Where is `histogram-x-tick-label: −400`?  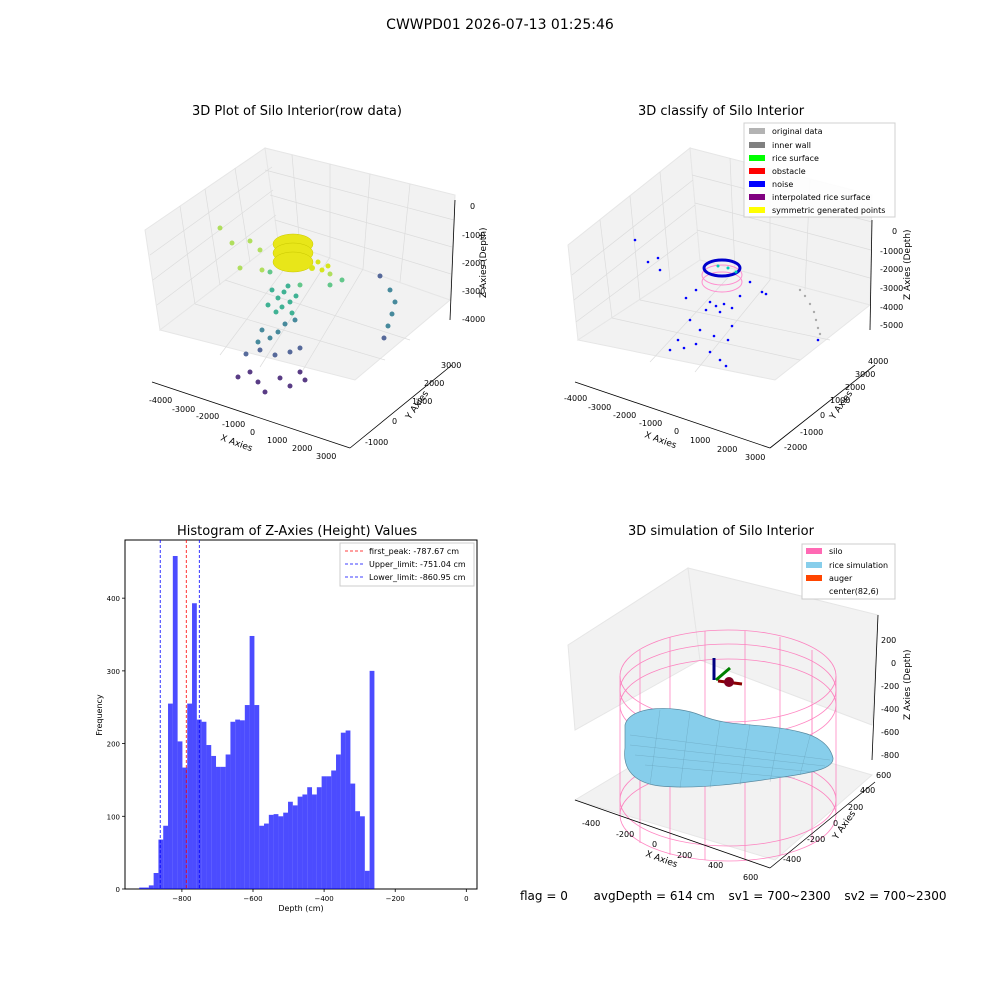 histogram-x-tick-label: −400 is located at coordinates (323, 899).